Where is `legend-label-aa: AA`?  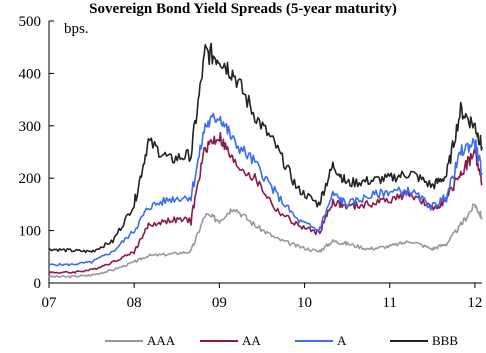
legend-label-aa: AA is located at coordinates (251, 340).